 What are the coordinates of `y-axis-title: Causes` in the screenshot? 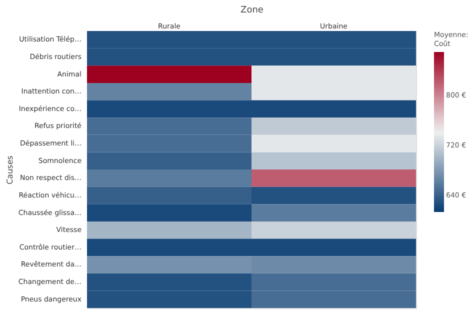 It's located at (9, 170).